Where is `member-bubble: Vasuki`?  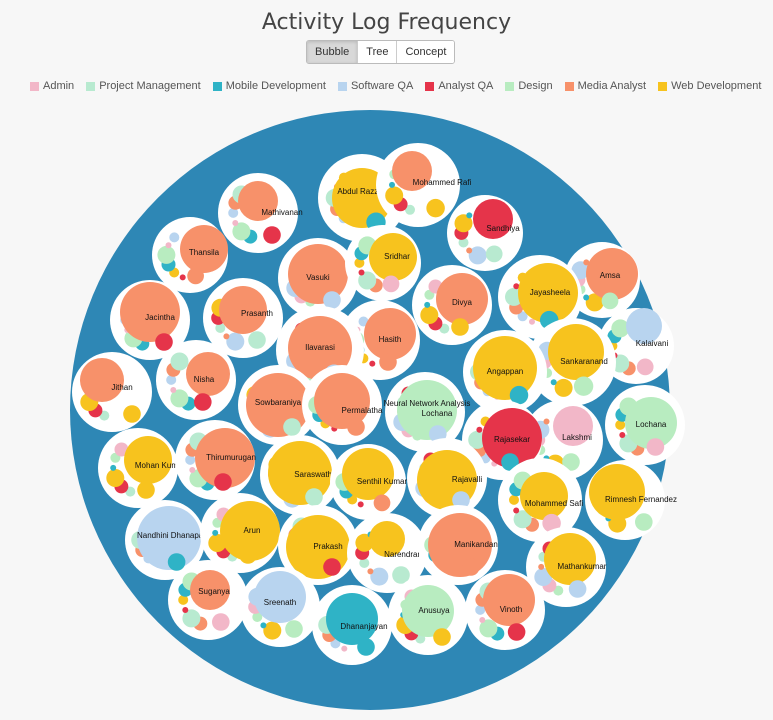 member-bubble: Vasuki is located at coordinates (318, 278).